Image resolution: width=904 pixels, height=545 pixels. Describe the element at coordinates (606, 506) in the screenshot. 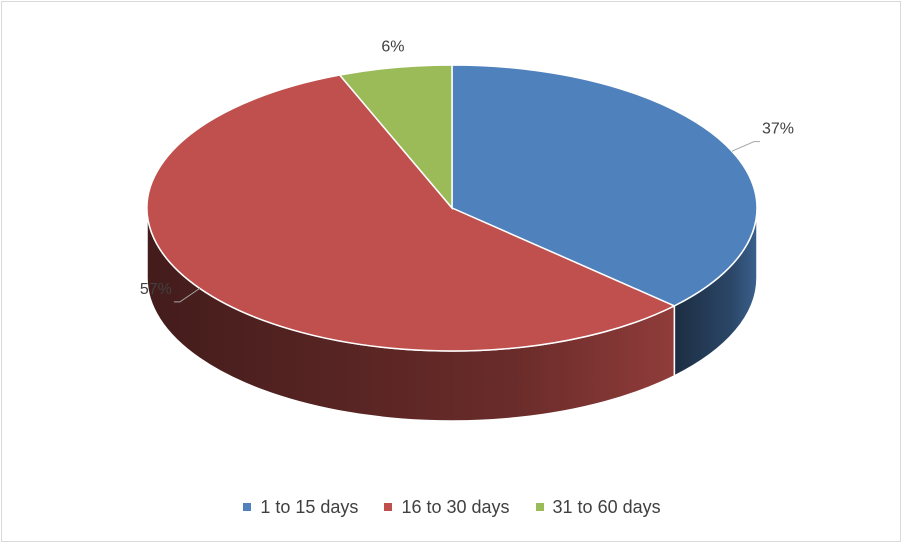

I see `legend-label: 31 to 60 days` at that location.